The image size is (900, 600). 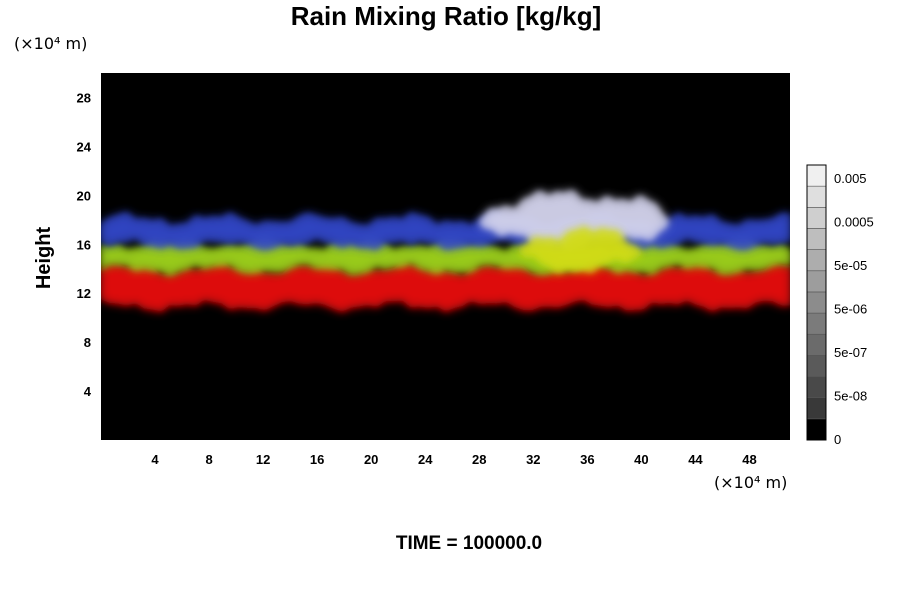 I want to click on y-tick-label: 16, so click(x=84, y=244).